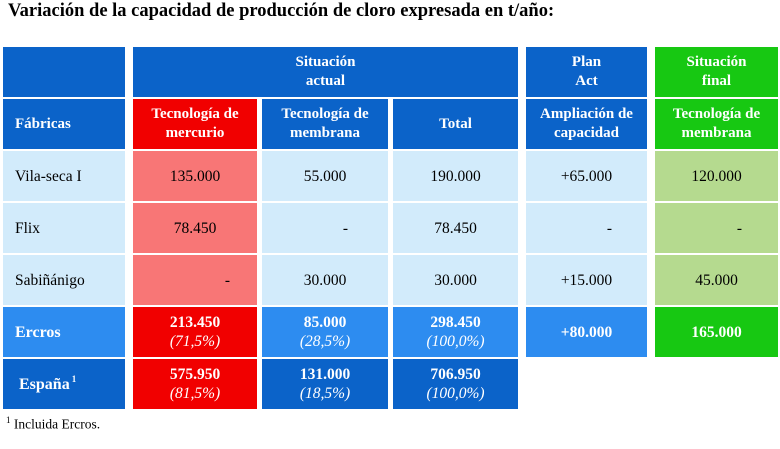 Image resolution: width=780 pixels, height=449 pixels. What do you see at coordinates (195, 228) in the screenshot?
I see `cell-flix-mercurio: 78.450` at bounding box center [195, 228].